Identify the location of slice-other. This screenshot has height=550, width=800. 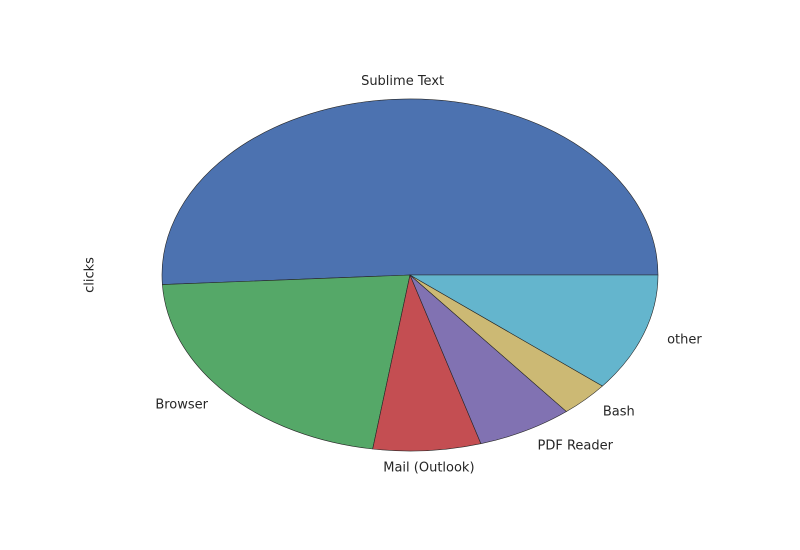
(534, 330).